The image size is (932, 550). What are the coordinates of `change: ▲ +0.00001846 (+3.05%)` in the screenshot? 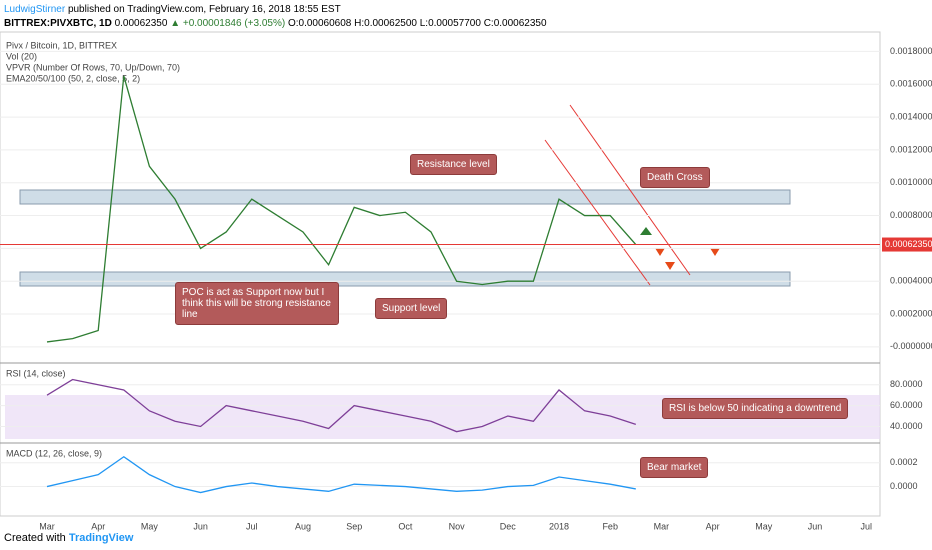 It's located at (228, 23).